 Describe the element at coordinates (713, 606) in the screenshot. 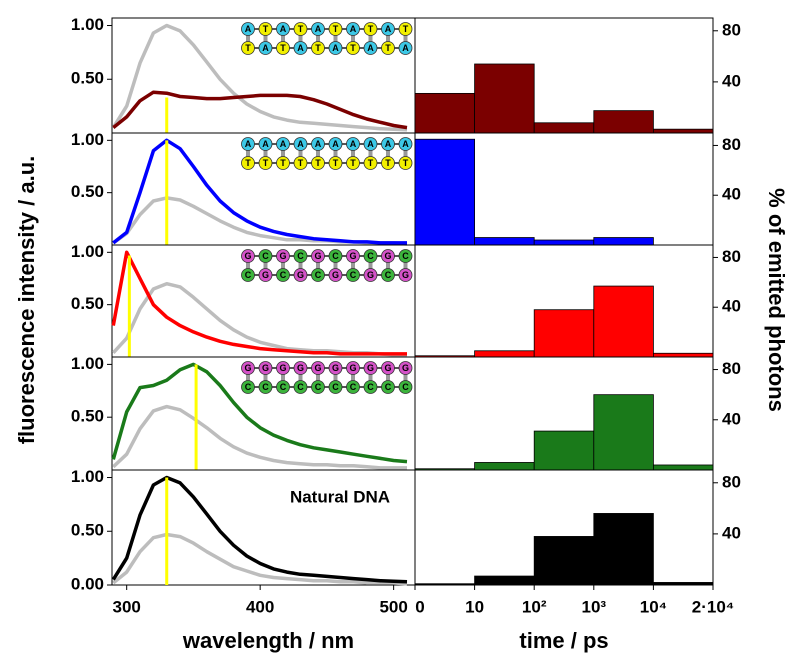

I see `x-tick-label: 2·10⁴` at that location.